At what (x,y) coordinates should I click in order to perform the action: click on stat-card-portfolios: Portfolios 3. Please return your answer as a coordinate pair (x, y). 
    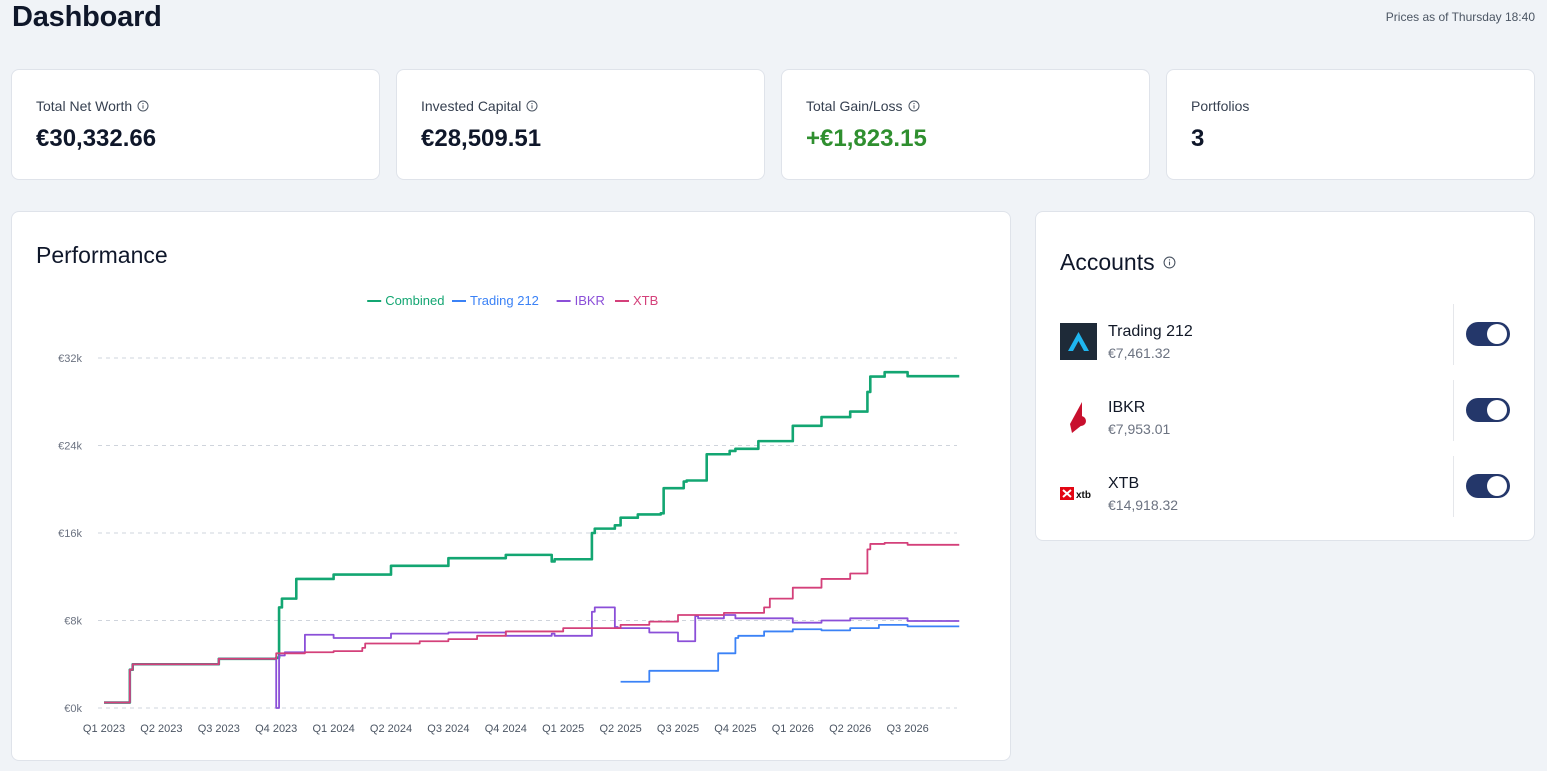
    Looking at the image, I should click on (1350, 124).